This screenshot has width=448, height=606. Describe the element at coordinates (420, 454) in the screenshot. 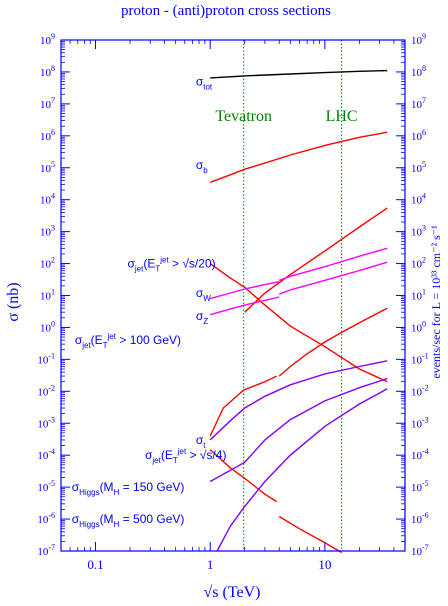

I see `y-tick-label-right: 10⁻⁴` at that location.